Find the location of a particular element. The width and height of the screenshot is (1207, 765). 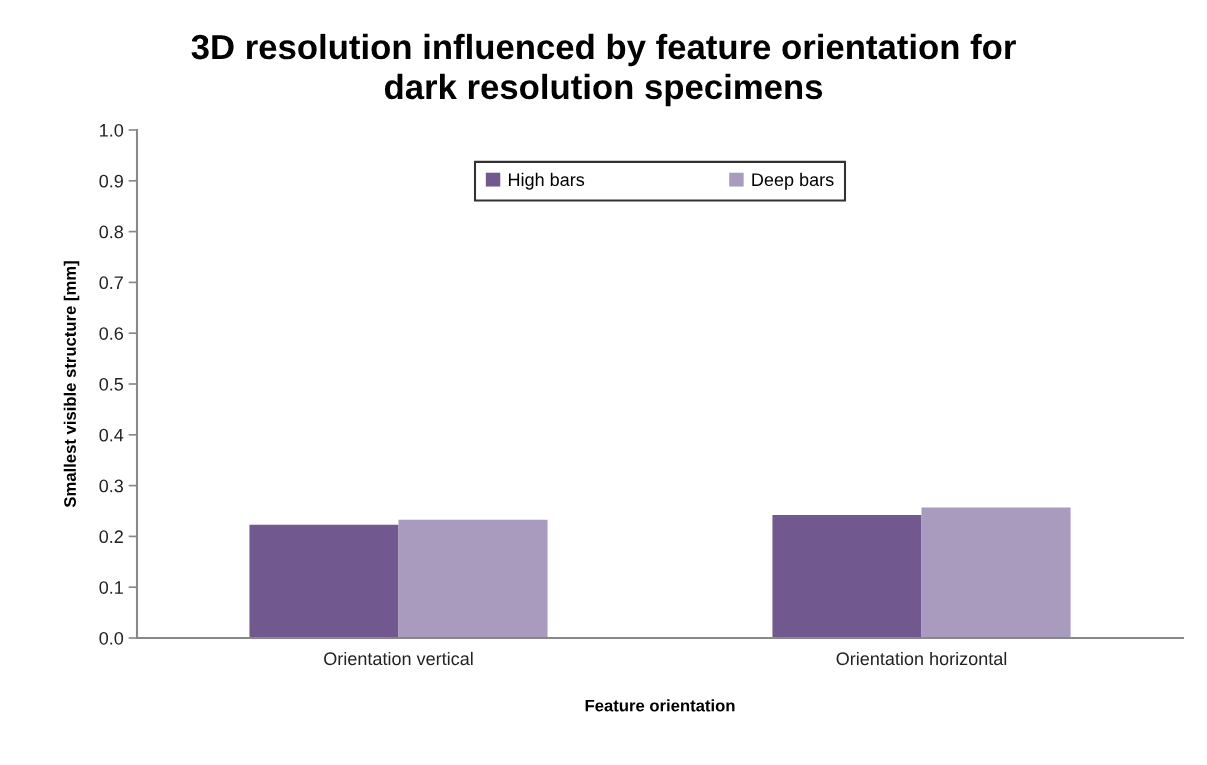

legend-label: Deep bars is located at coordinates (793, 181).